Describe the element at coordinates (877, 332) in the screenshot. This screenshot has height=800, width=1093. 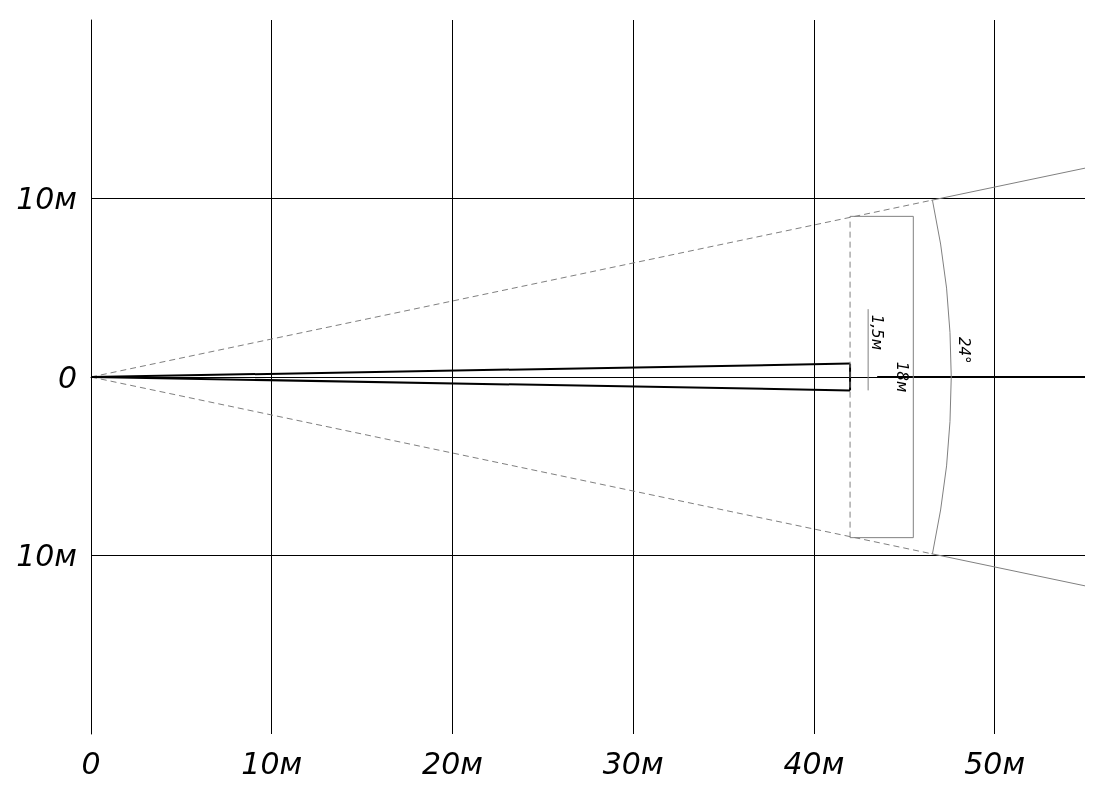
I see `annotation: 1,5м` at that location.